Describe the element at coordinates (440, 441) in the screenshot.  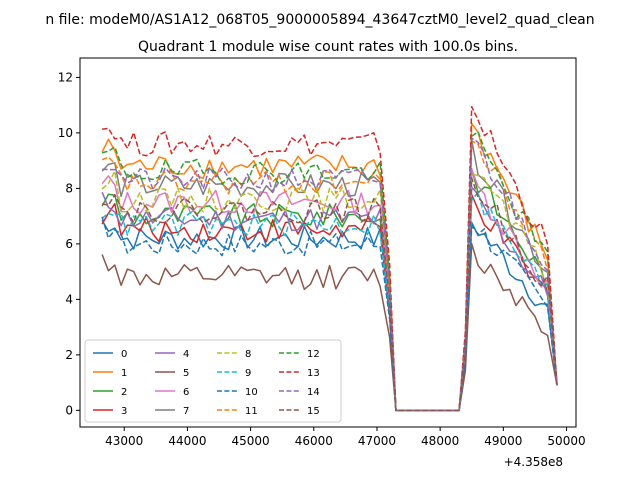
I see `x-tick-label: 48000` at that location.